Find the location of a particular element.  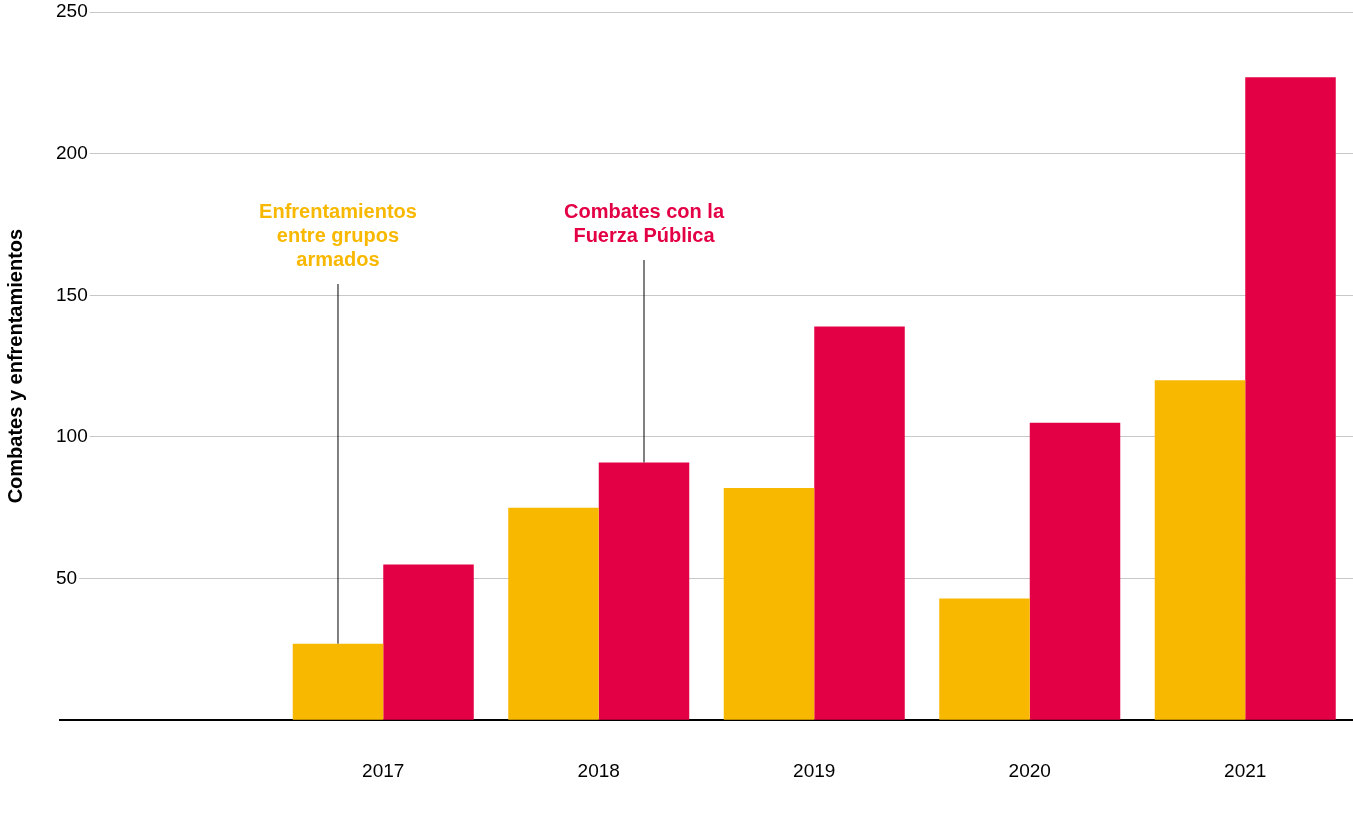

x-tick-label: 2021 is located at coordinates (1245, 770).